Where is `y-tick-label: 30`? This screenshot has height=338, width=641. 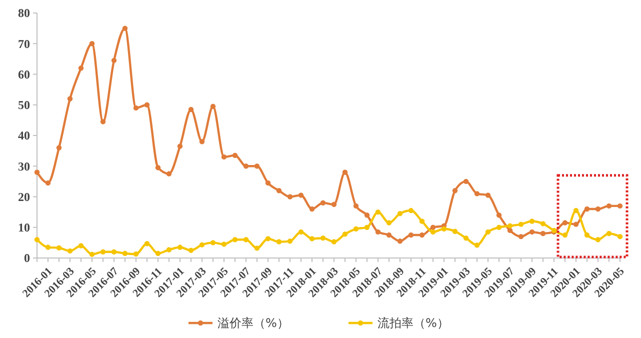 y-tick-label: 30 is located at coordinates (24, 166).